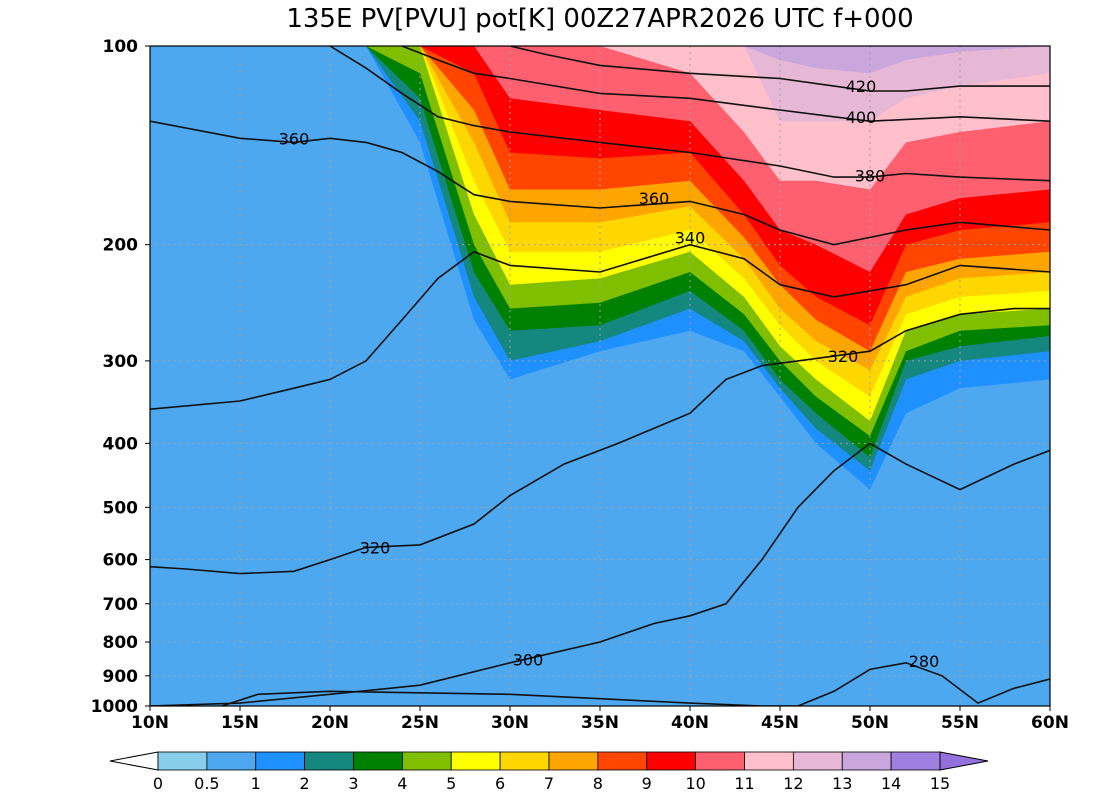  I want to click on colorbar-label: 8, so click(598, 783).